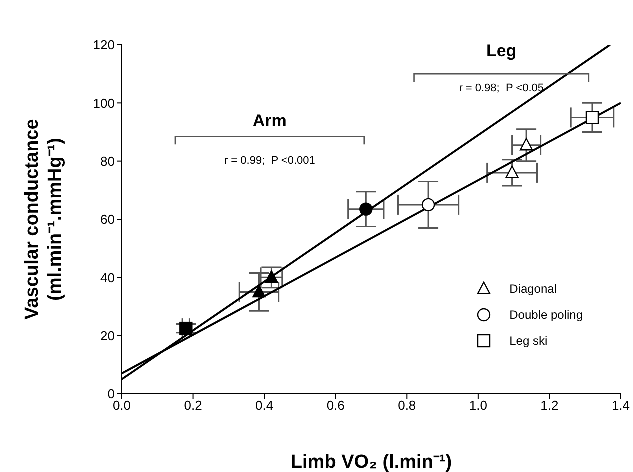 Image resolution: width=633 pixels, height=472 pixels. I want to click on y-tick-label: 0, so click(111, 394).